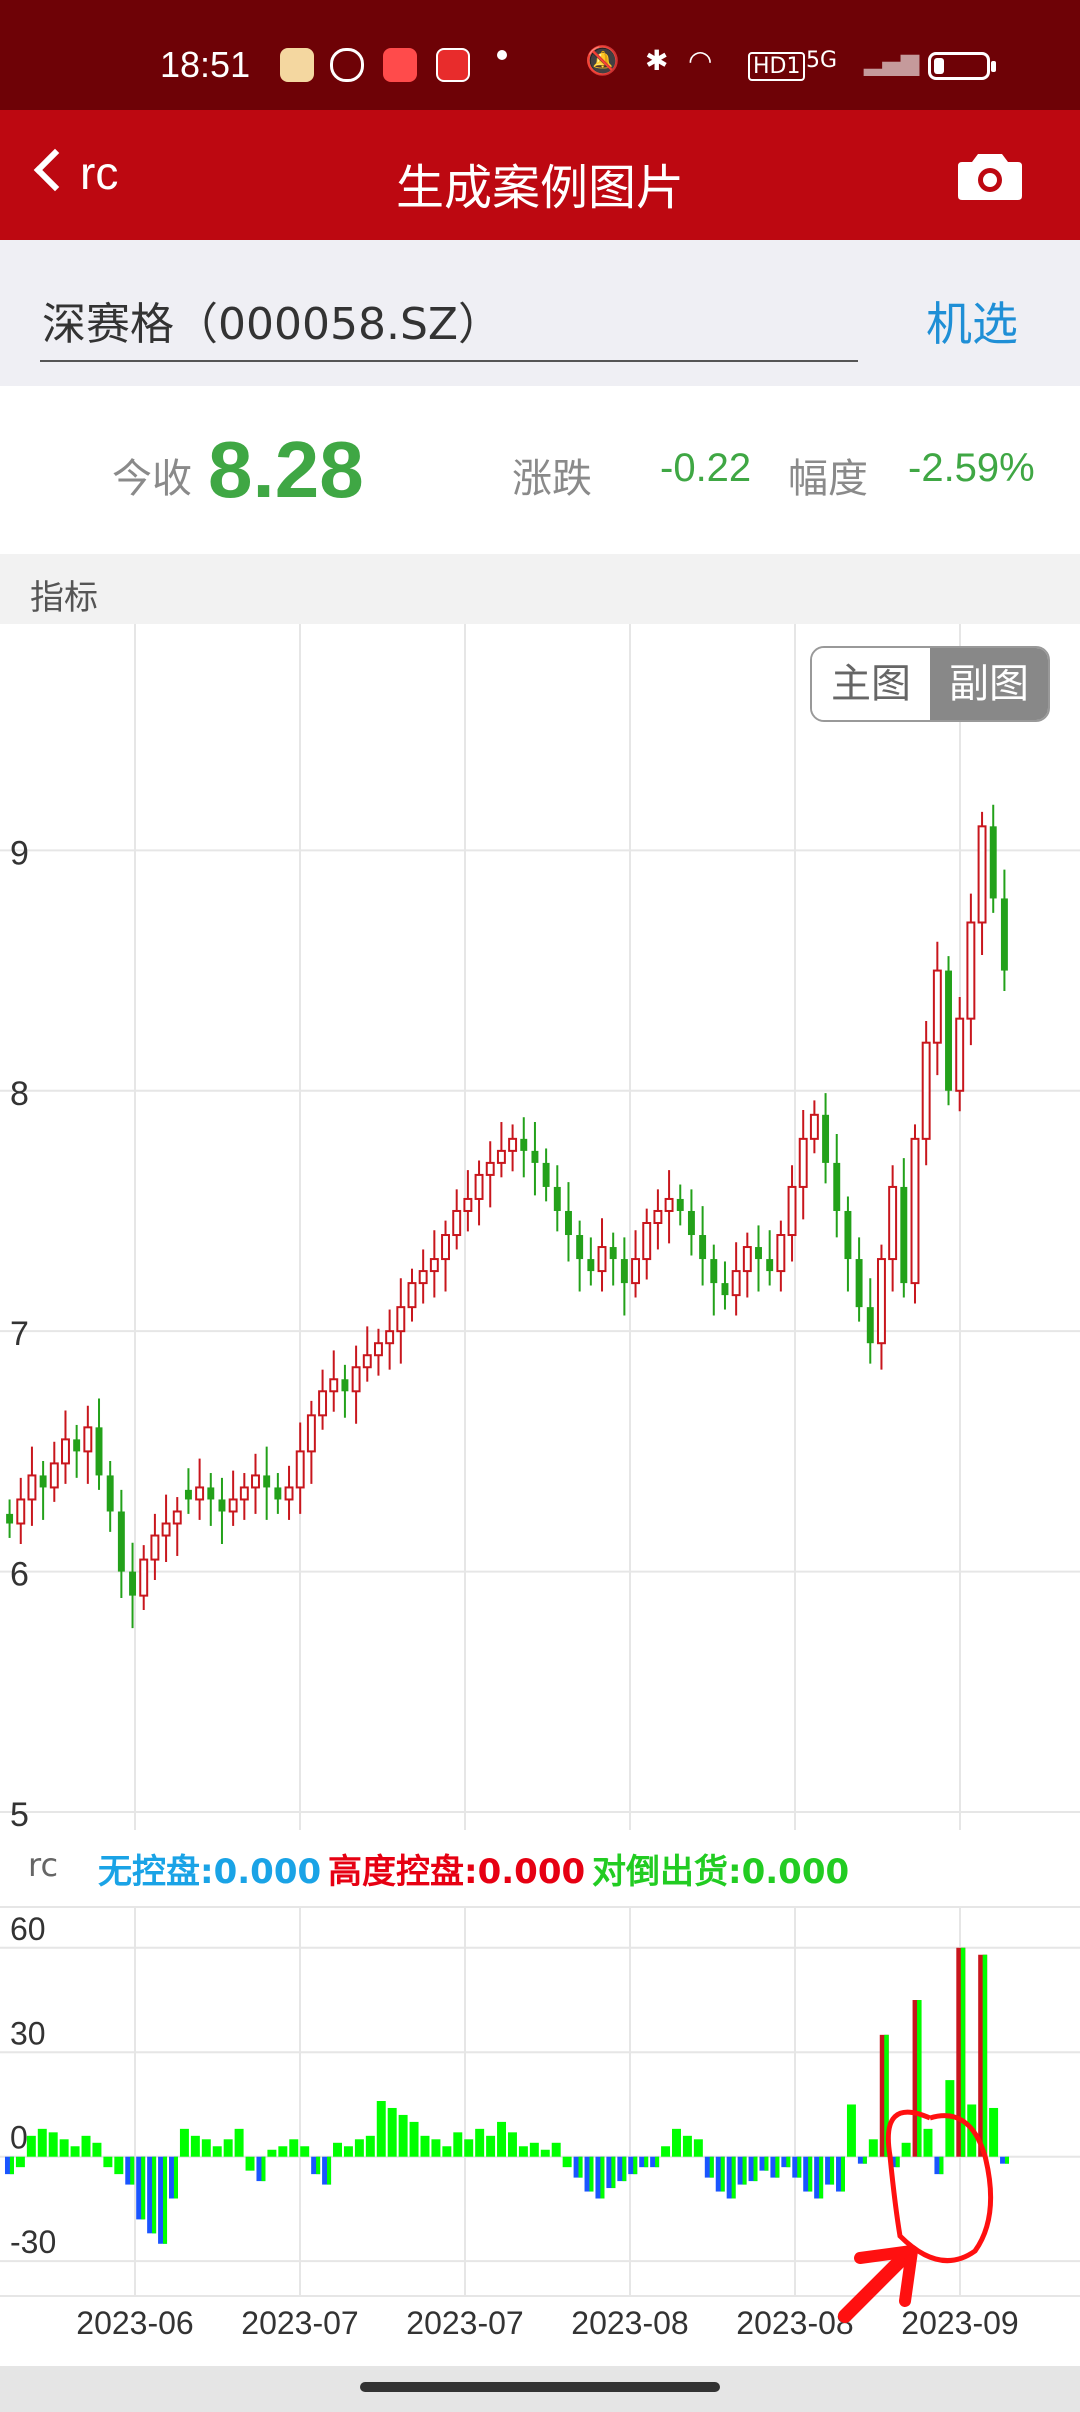 The image size is (1080, 2412). Describe the element at coordinates (19, 1813) in the screenshot. I see `y-tick-label: 5` at that location.